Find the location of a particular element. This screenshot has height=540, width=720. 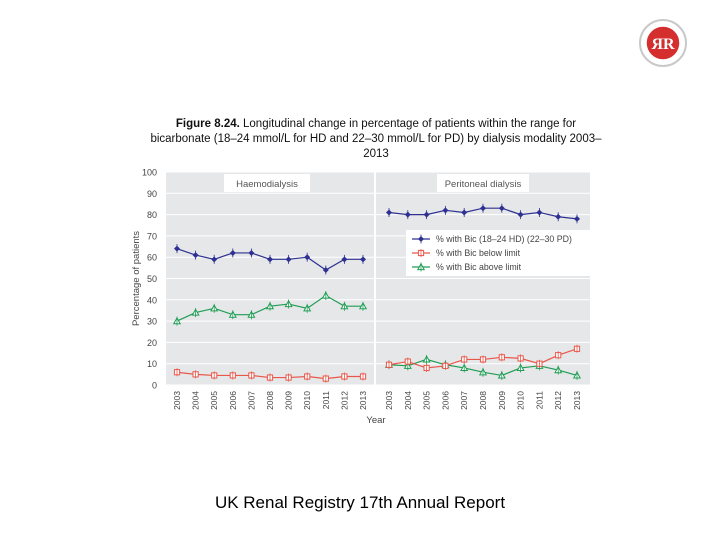

y-tick-label: 50 is located at coordinates (152, 279).